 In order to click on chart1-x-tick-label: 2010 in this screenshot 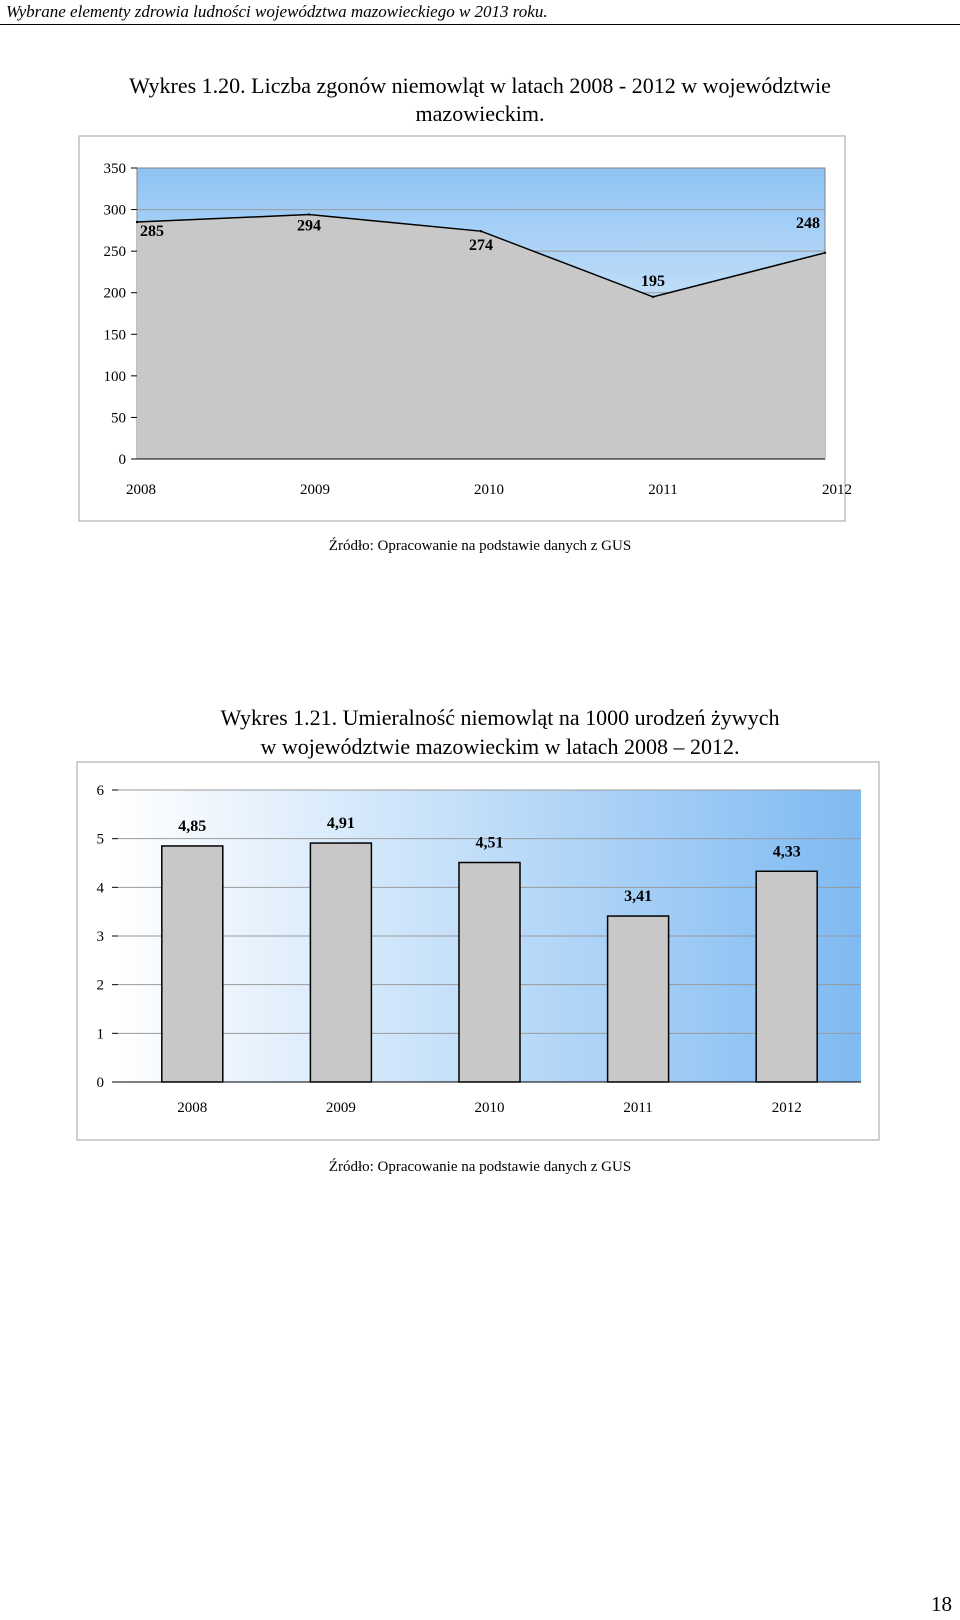, I will do `click(489, 490)`.